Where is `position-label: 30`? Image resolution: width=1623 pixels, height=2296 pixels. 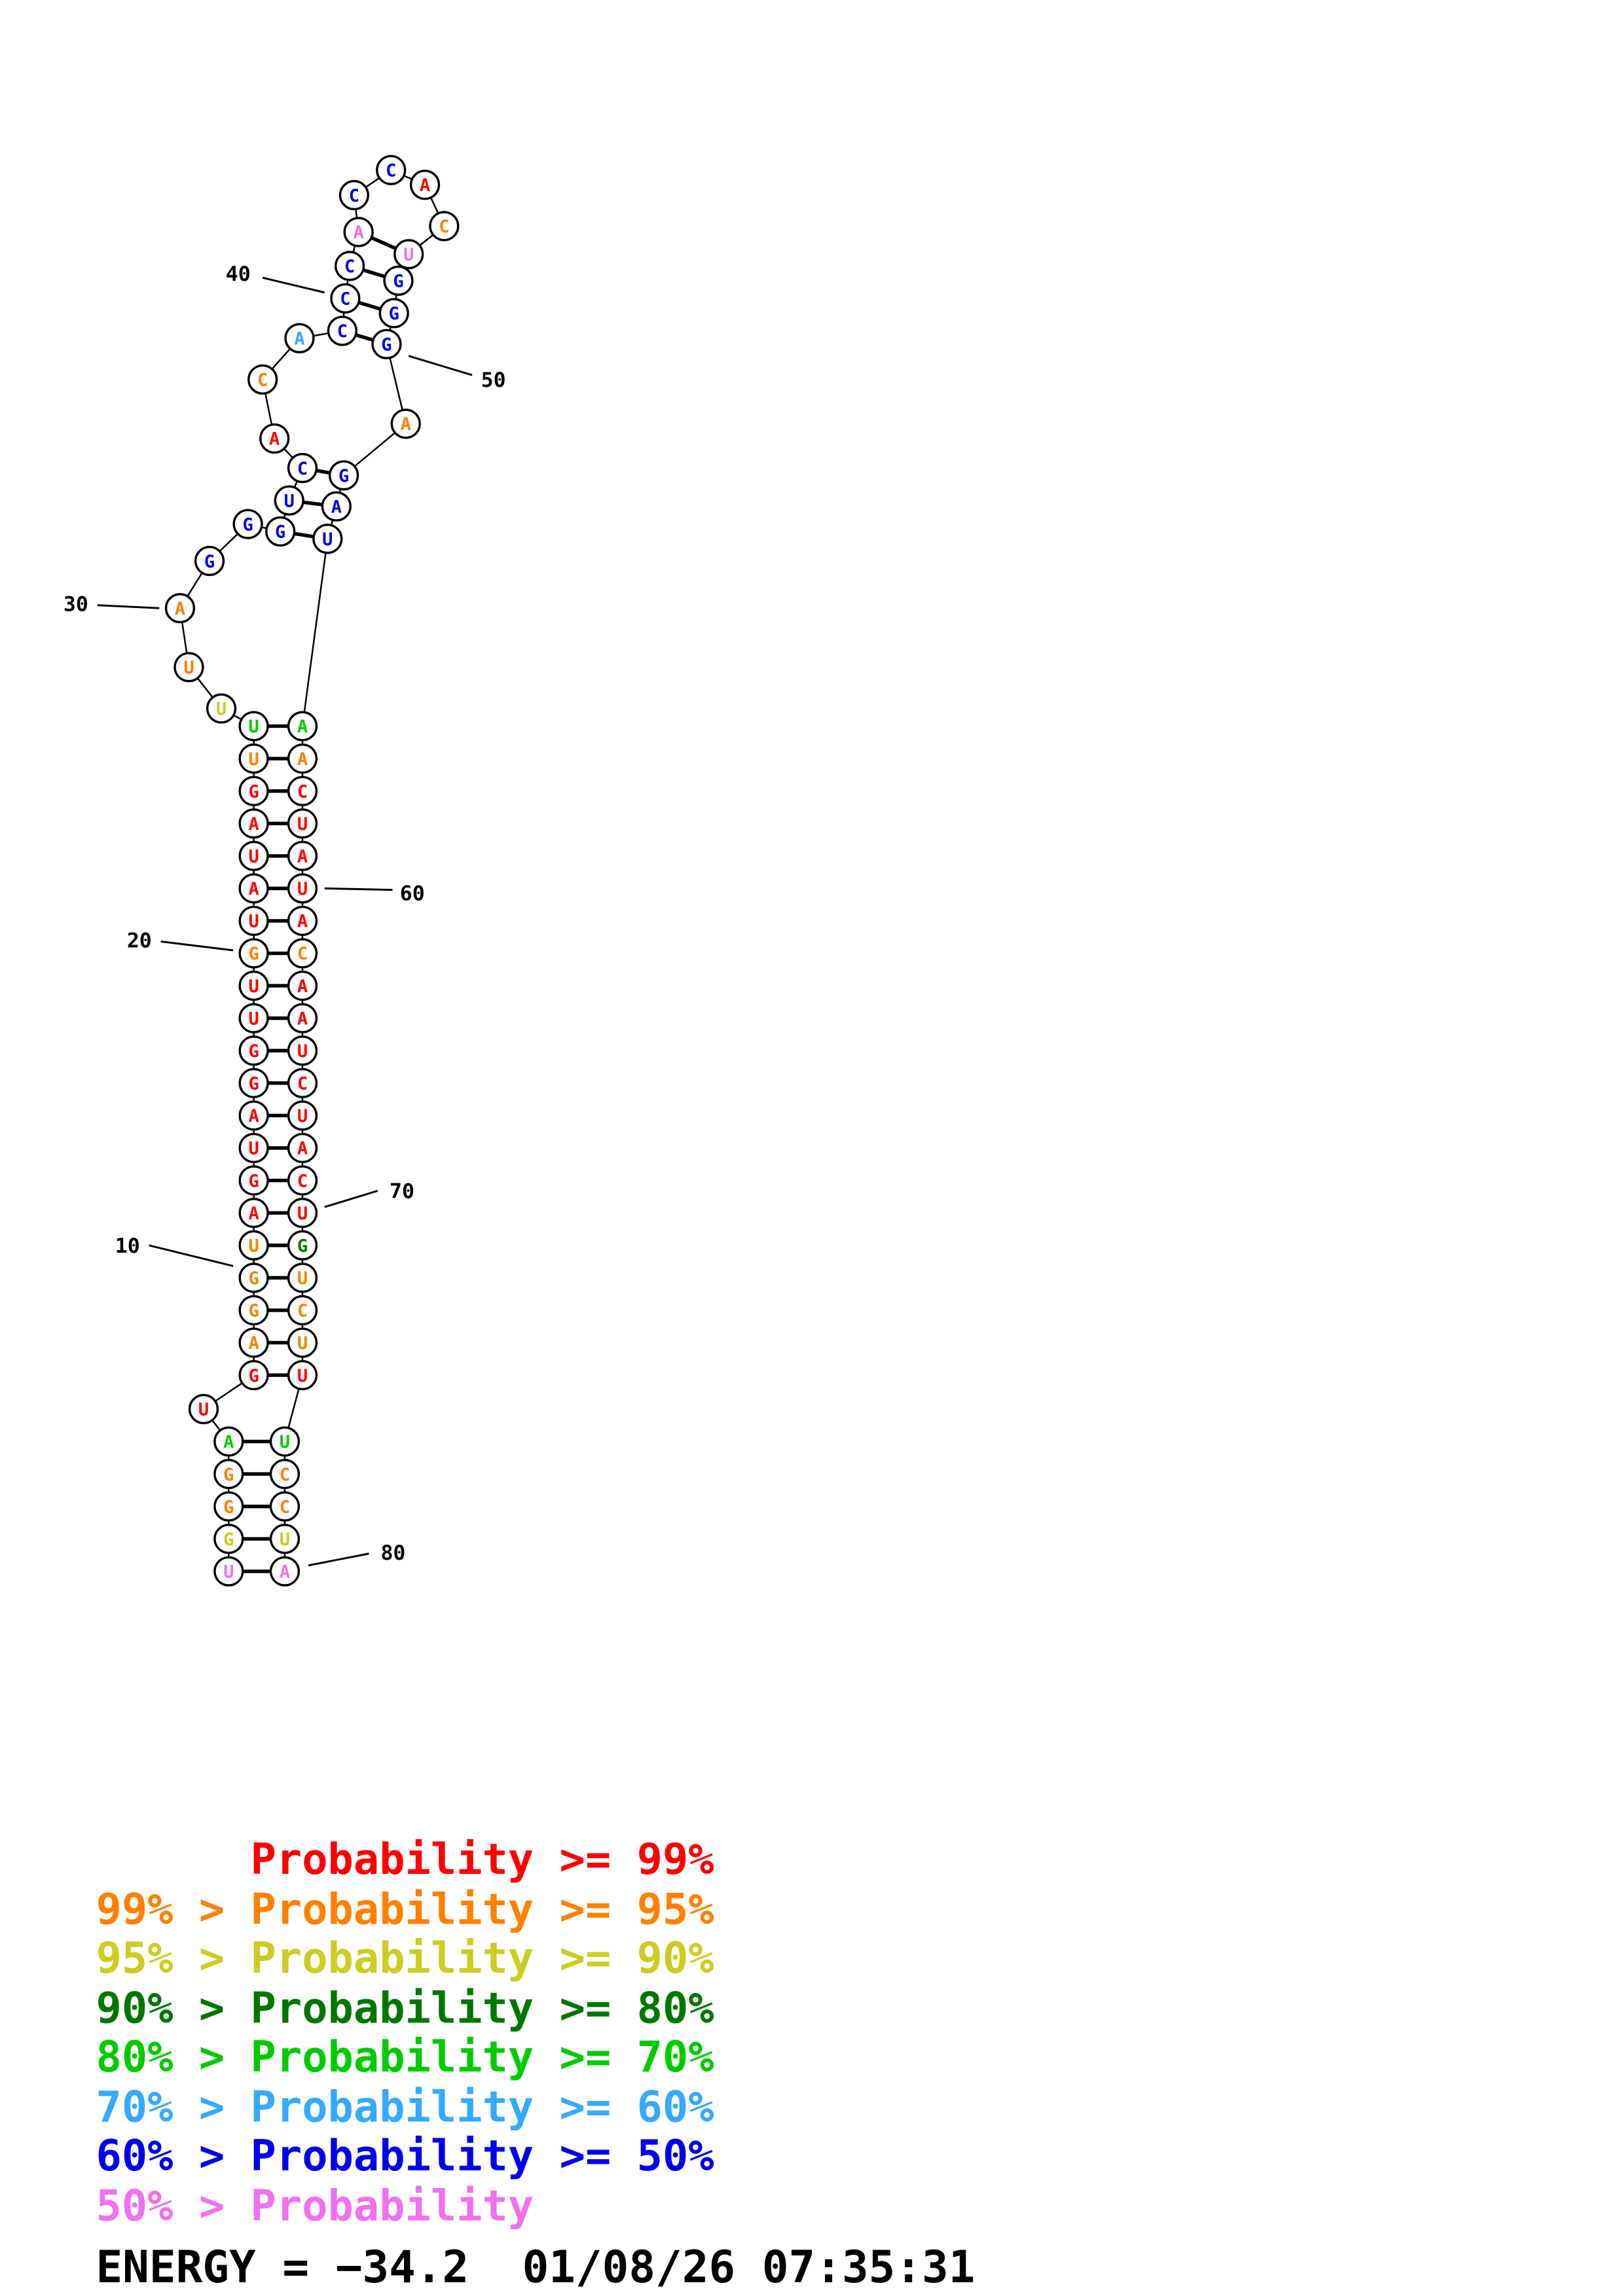
position-label: 30 is located at coordinates (76, 605).